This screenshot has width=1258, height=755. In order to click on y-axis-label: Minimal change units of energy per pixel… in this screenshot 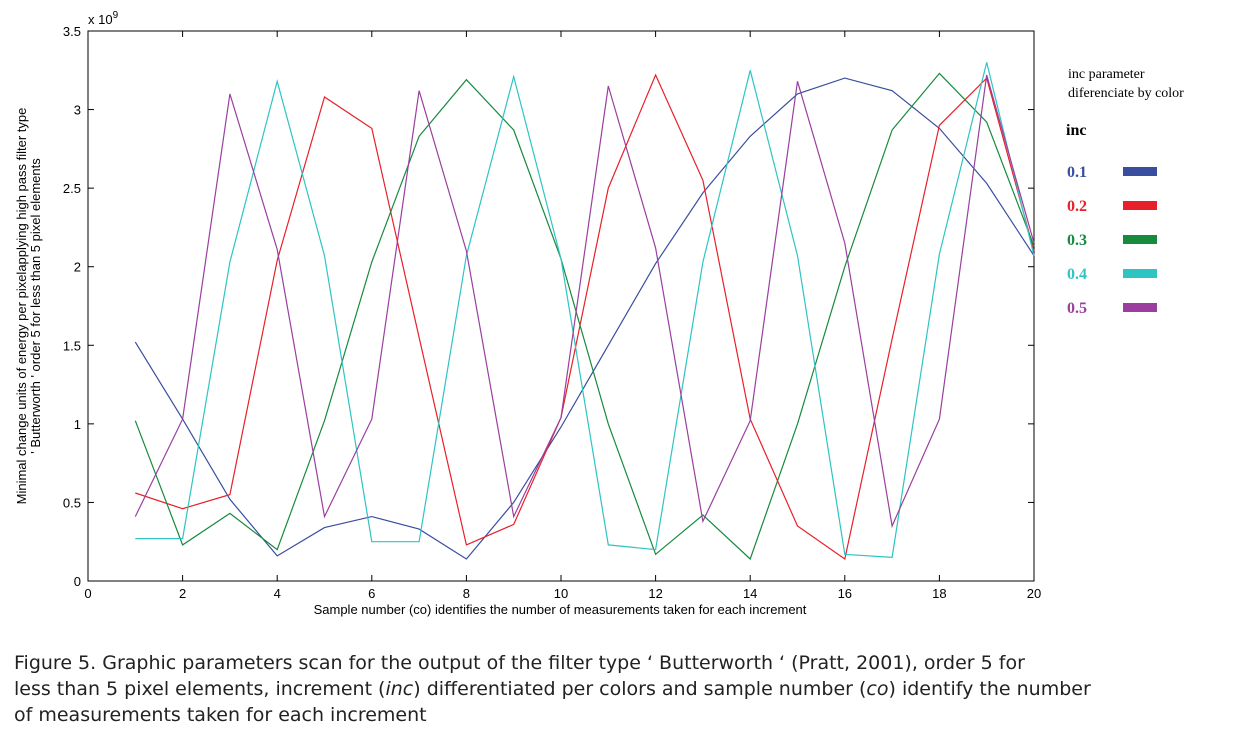, I will do `click(28, 306)`.